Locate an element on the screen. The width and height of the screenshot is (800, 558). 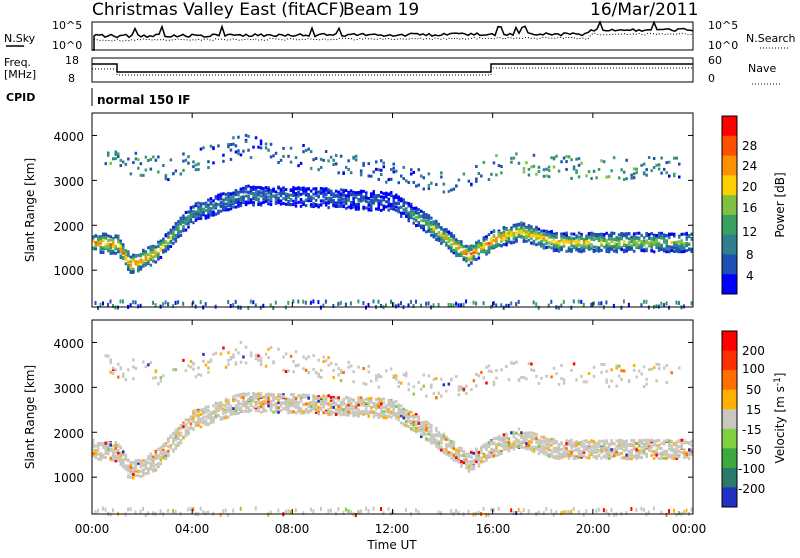
freq-tick-high: 18 is located at coordinates (72, 60).